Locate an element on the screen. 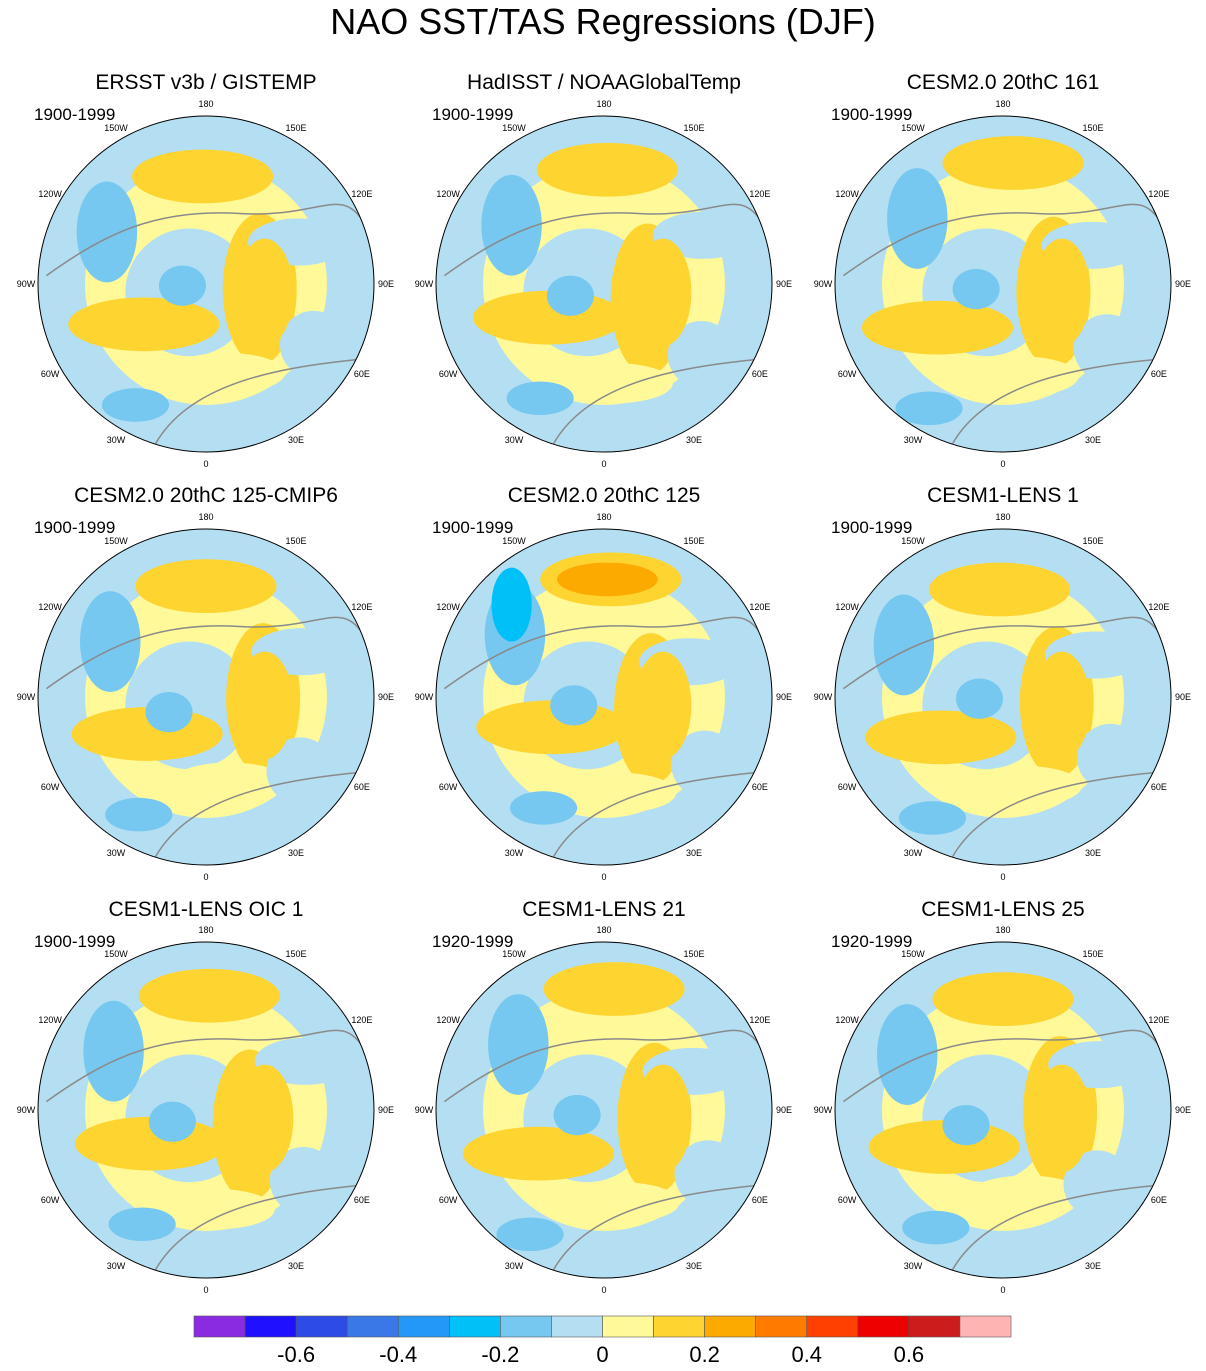 This screenshot has width=1206, height=1371. eurasia-warm-core is located at coordinates (265, 292).